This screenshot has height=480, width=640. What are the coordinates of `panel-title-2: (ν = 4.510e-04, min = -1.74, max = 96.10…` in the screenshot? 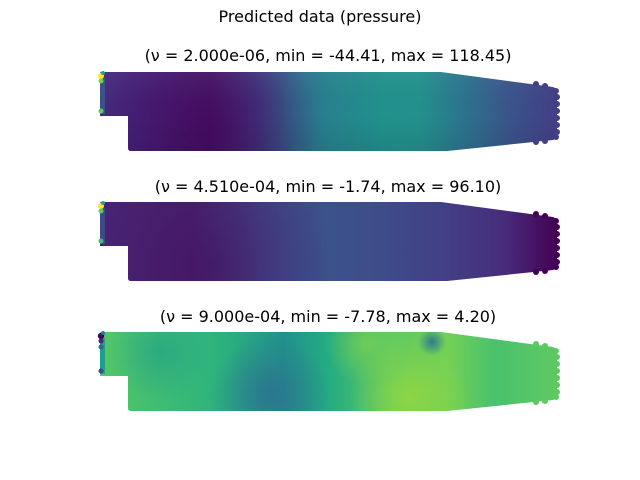 It's located at (328, 186).